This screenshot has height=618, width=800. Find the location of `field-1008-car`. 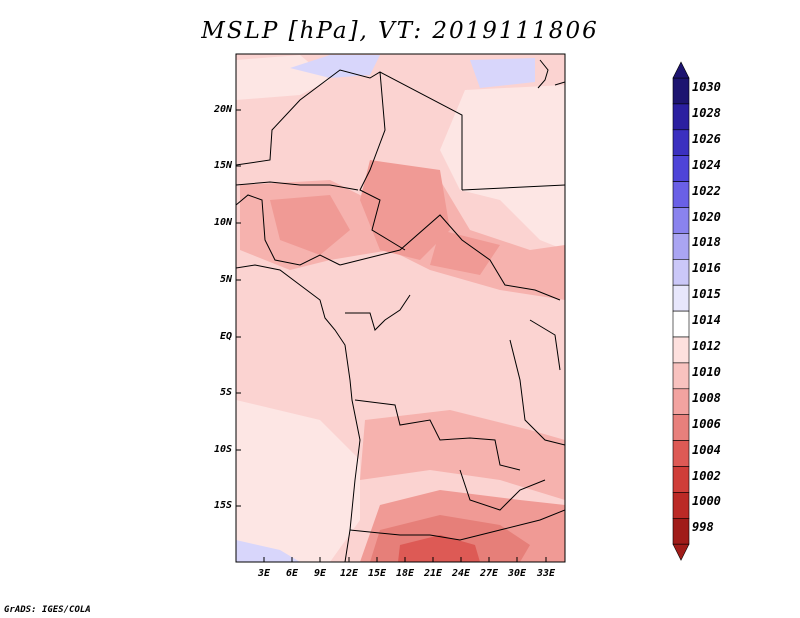

field-1008-car is located at coordinates (465, 252).